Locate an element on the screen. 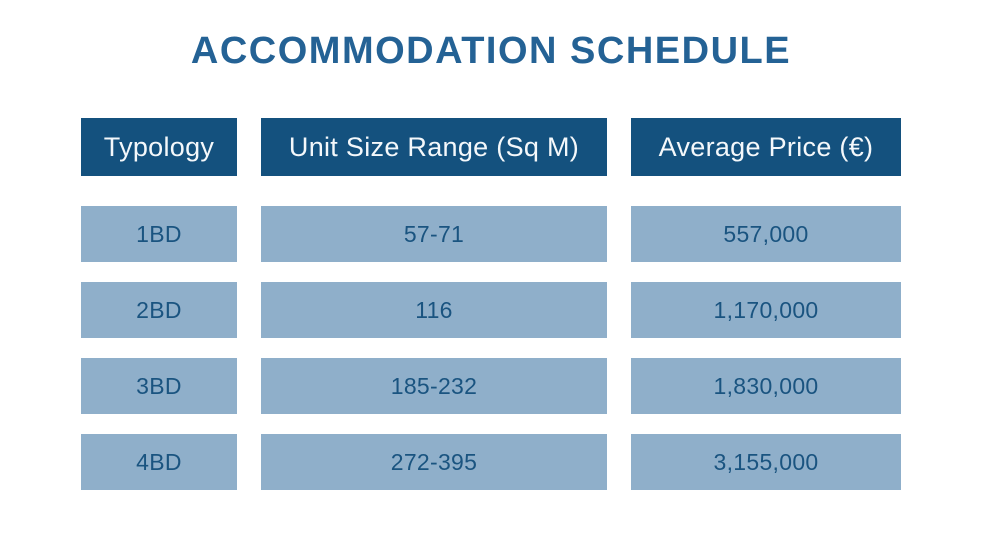  page-title: ACCOMMODATION SCHEDULE is located at coordinates (491, 51).